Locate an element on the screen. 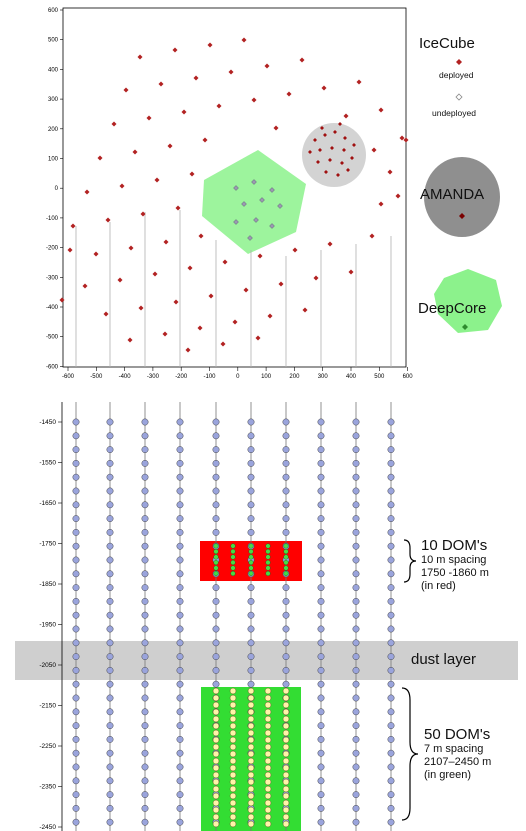 This screenshot has height=831, width=526. amanda-legend-marker-icon is located at coordinates (462, 216).